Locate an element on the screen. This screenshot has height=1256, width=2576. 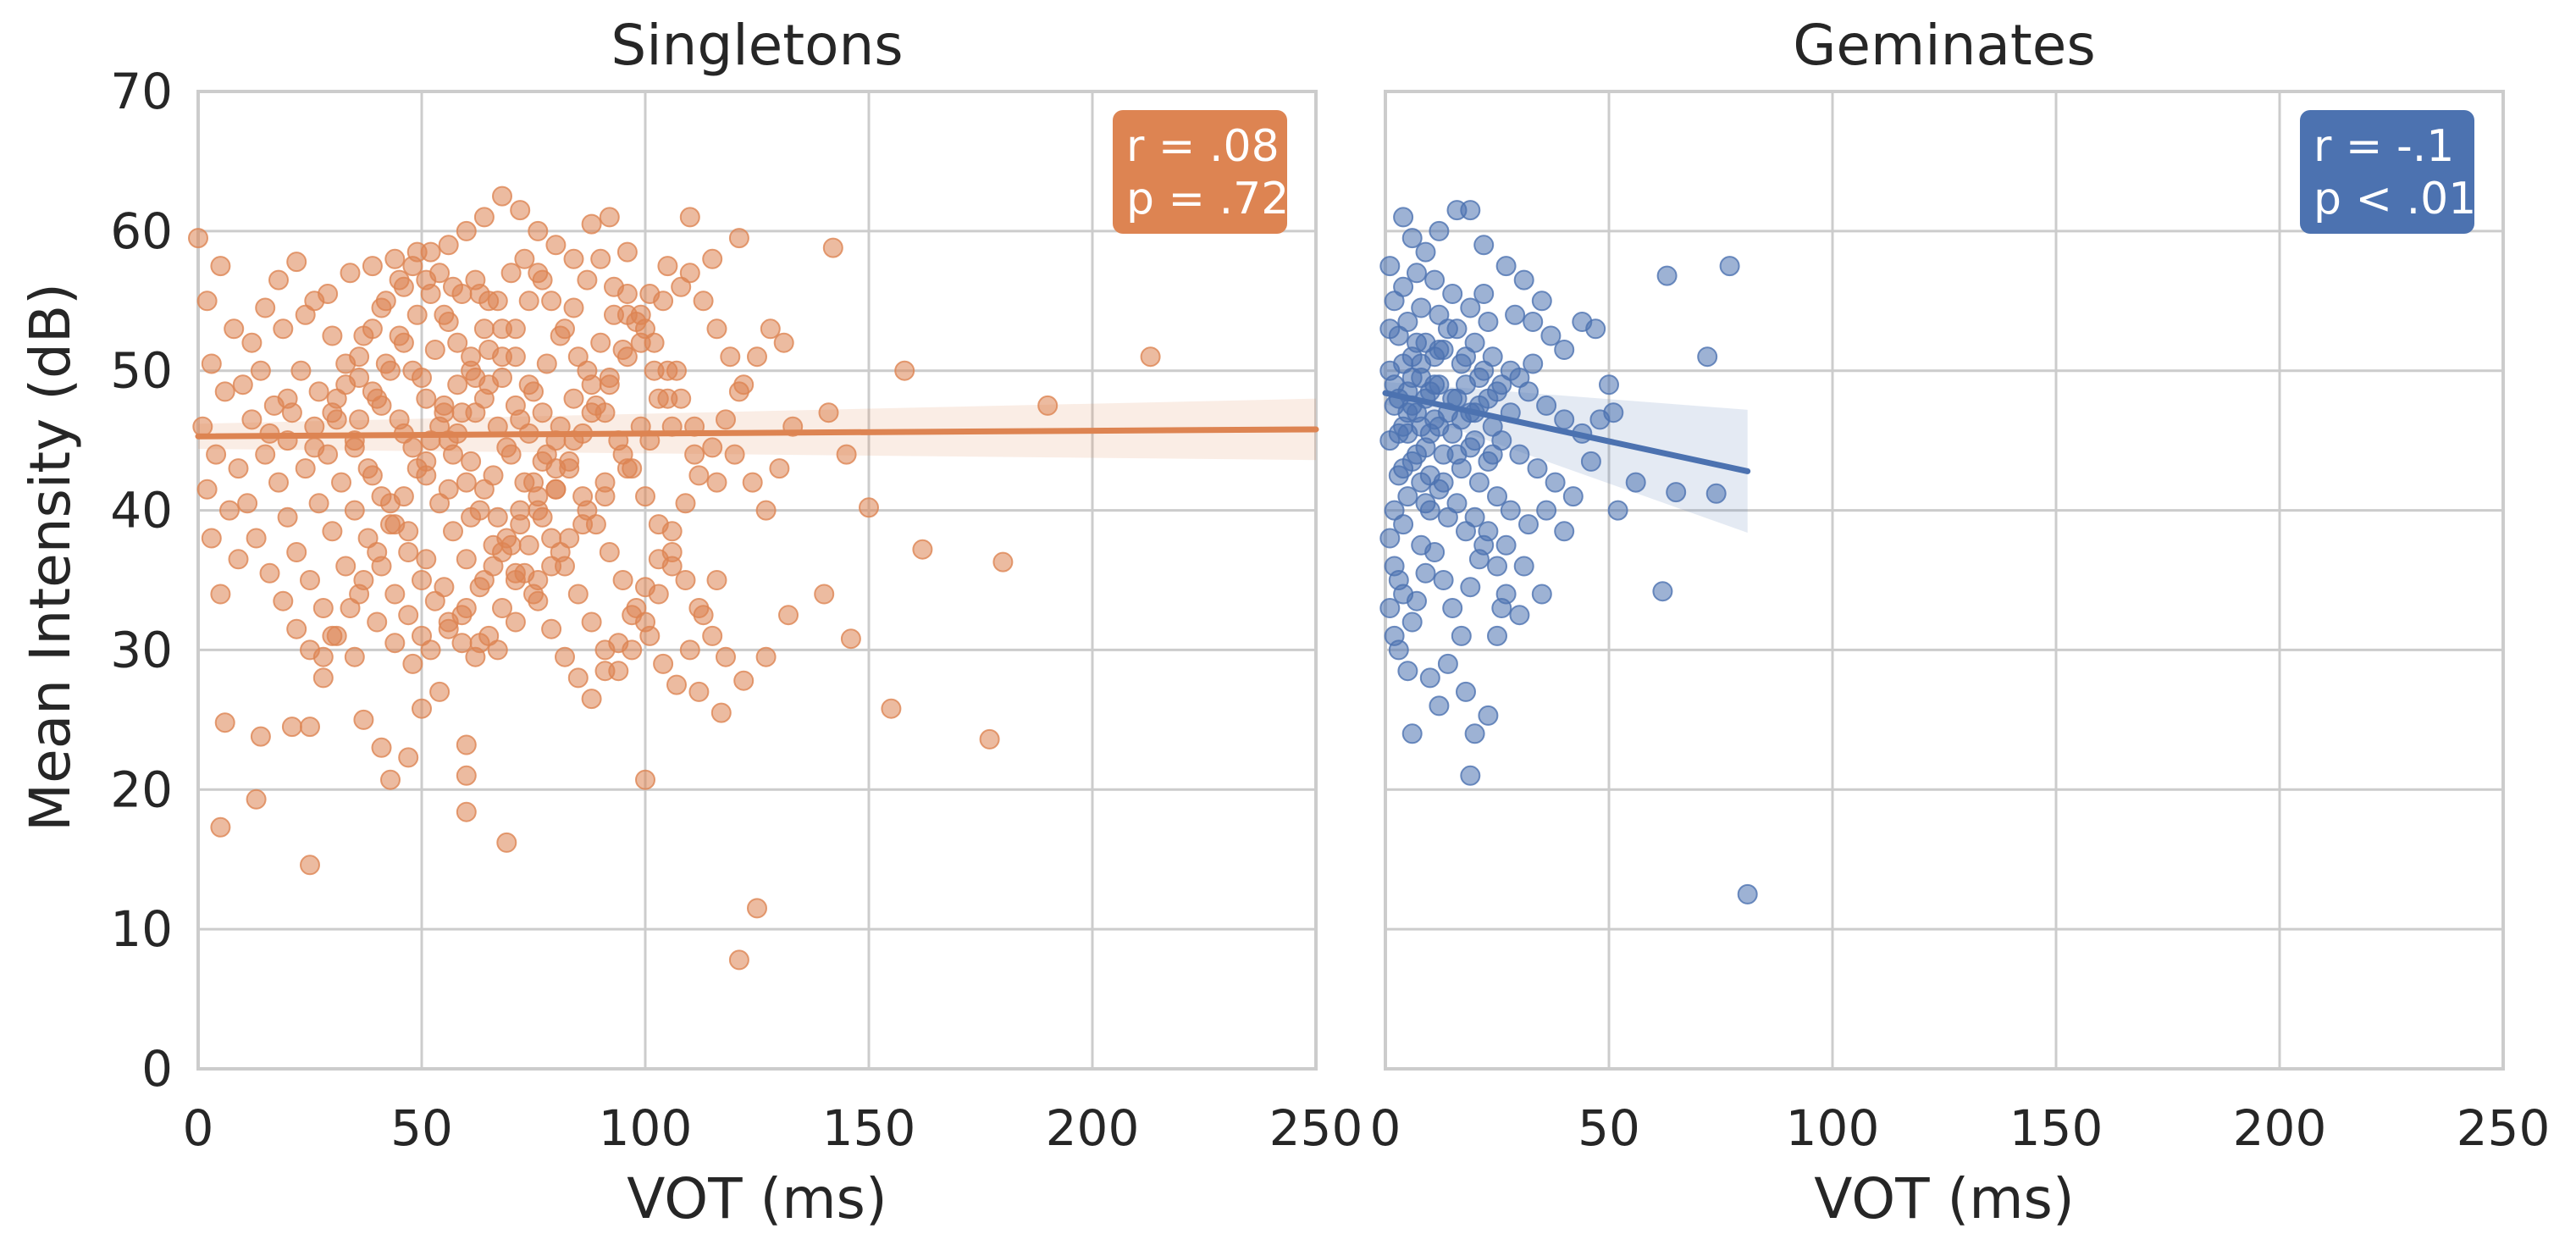
confidence-band is located at coordinates (757, 429).